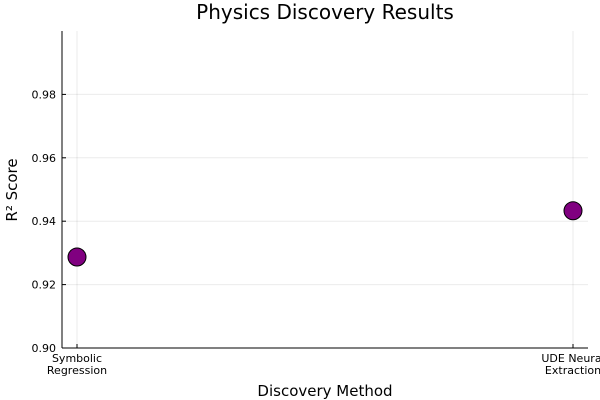 This screenshot has width=600, height=400. I want to click on data-points, so click(325, 234).